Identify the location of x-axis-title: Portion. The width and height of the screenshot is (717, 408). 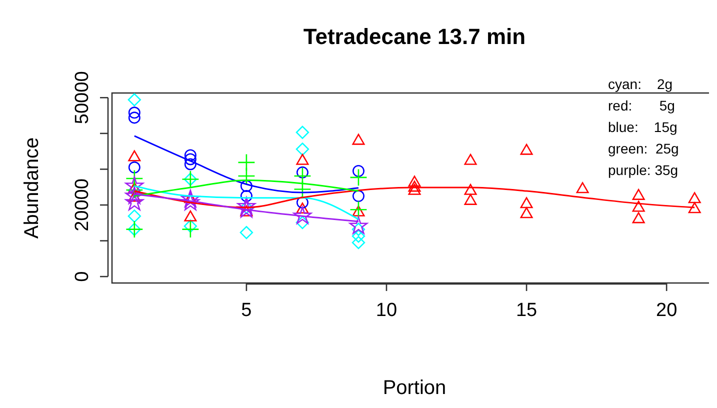
(414, 388).